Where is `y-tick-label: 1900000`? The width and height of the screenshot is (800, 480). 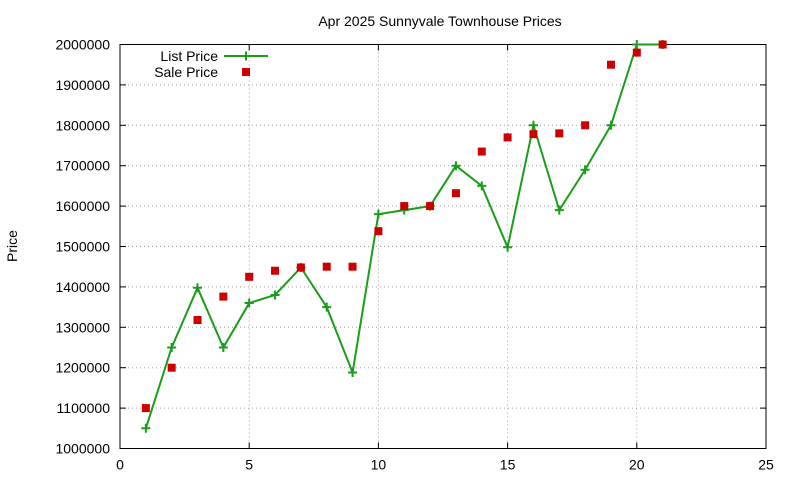
y-tick-label: 1900000 is located at coordinates (82, 85).